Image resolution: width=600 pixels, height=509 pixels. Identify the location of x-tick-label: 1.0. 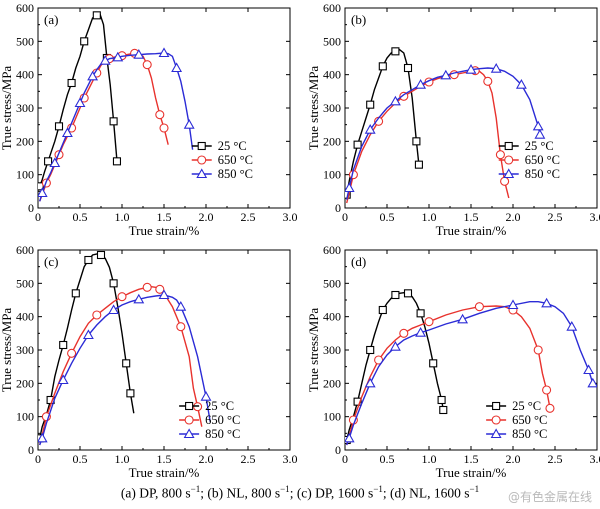
(429, 459).